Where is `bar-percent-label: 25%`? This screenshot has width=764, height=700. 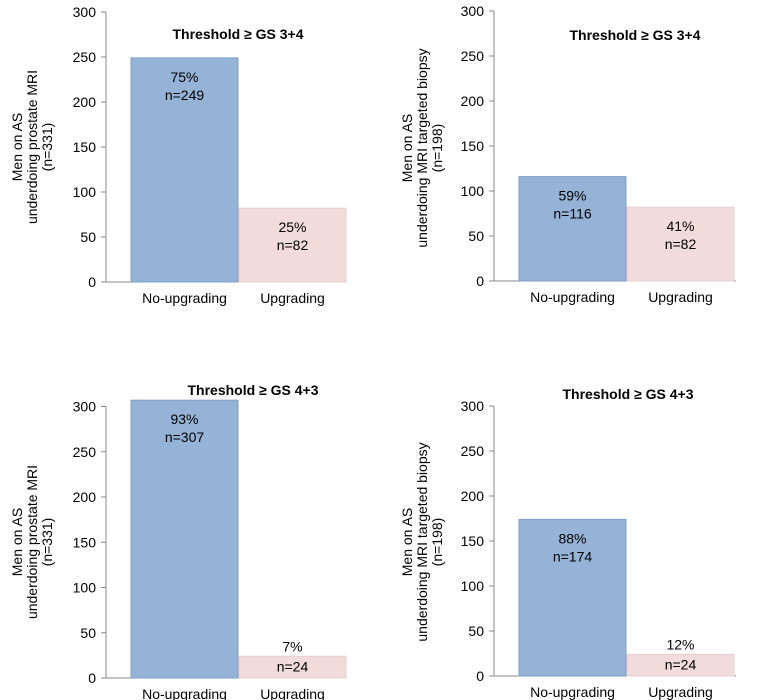
bar-percent-label: 25% is located at coordinates (292, 227).